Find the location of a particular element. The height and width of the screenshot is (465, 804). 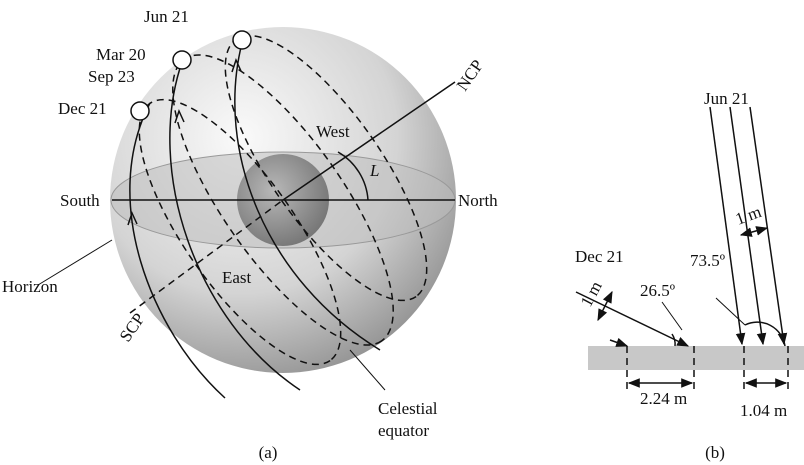

ground is located at coordinates (696, 358).